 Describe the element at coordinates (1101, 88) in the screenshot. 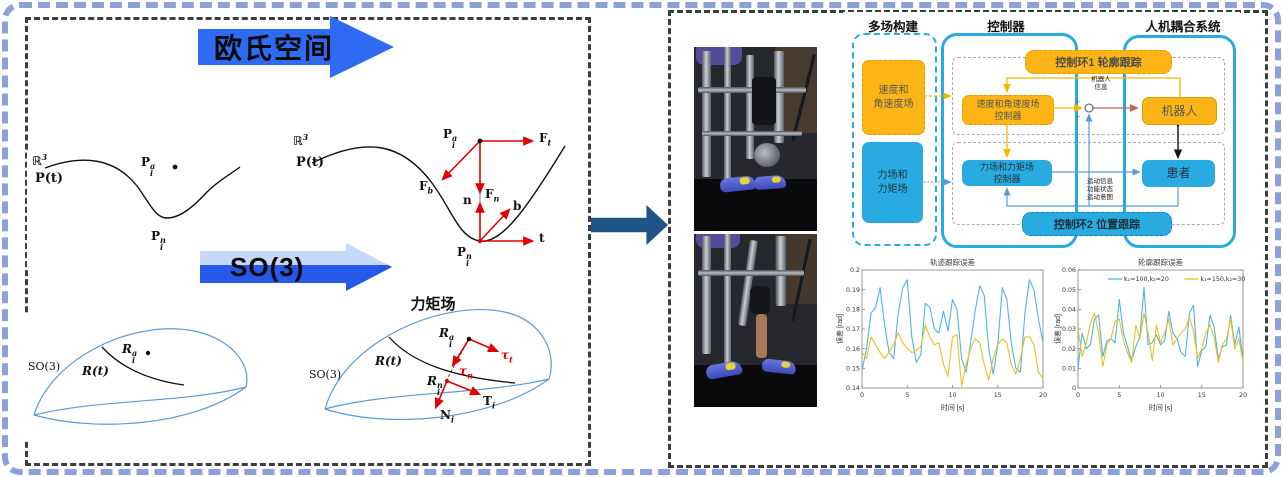

I see `robot-info-line2: 信息` at that location.